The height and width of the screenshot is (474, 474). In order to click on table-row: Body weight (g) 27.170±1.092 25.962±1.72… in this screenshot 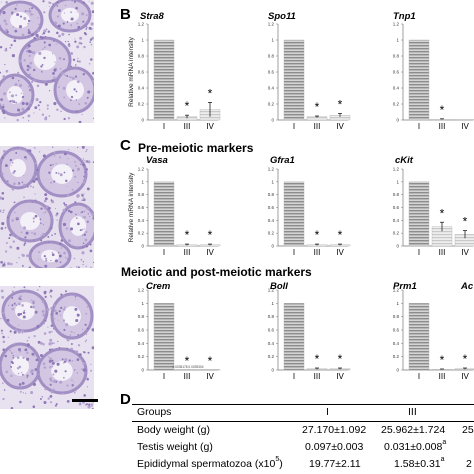, I will do `click(303, 431)`.